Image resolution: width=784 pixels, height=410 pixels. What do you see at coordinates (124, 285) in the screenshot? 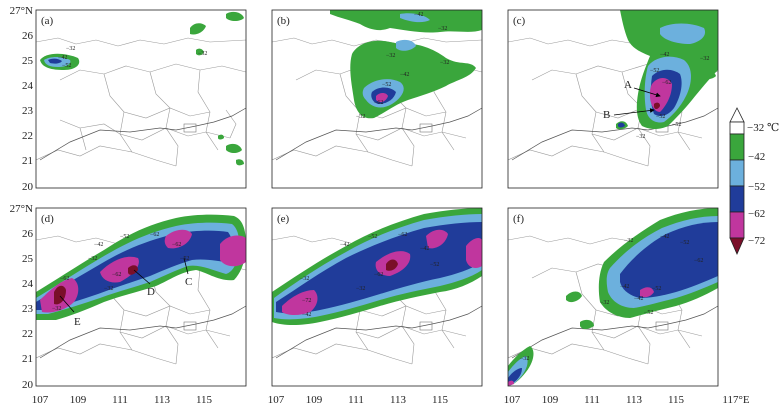
I see `callout-arrows` at bounding box center [124, 285].